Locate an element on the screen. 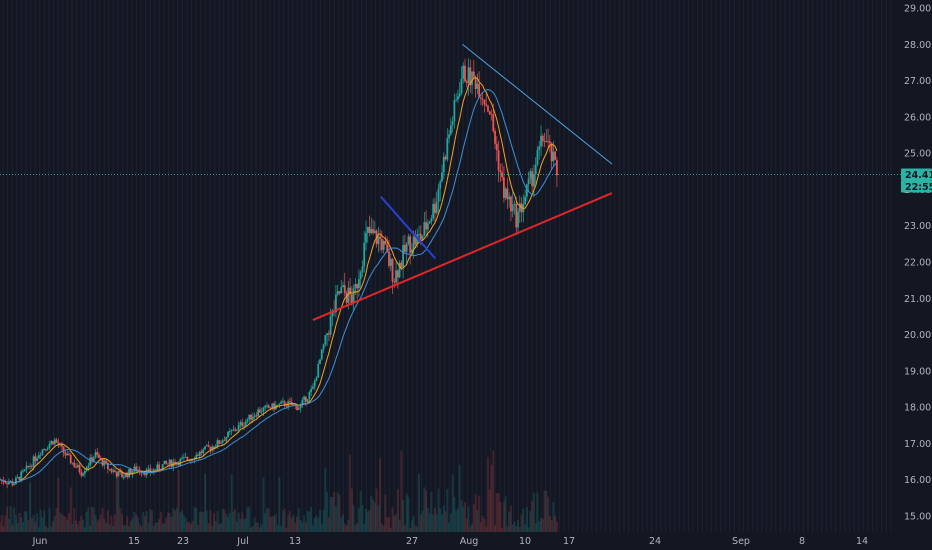 This screenshot has width=932, height=550. x-tick-label: 13 is located at coordinates (295, 541).